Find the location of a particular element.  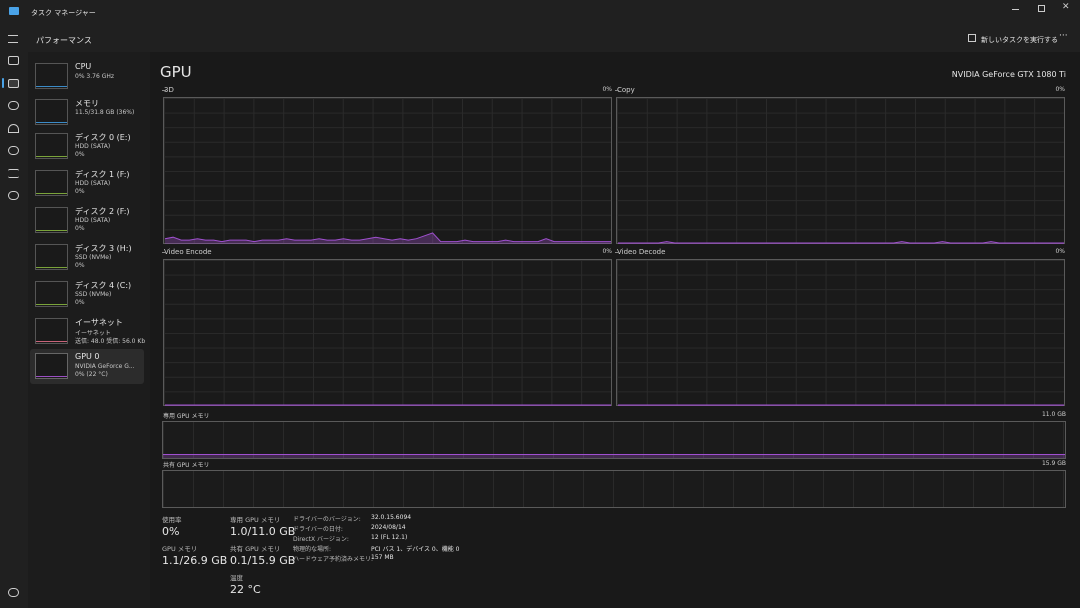

sidebar-item: イーサネット イーサネット 送信: 48.0 受信: 56.0 Kb is located at coordinates (88, 331).